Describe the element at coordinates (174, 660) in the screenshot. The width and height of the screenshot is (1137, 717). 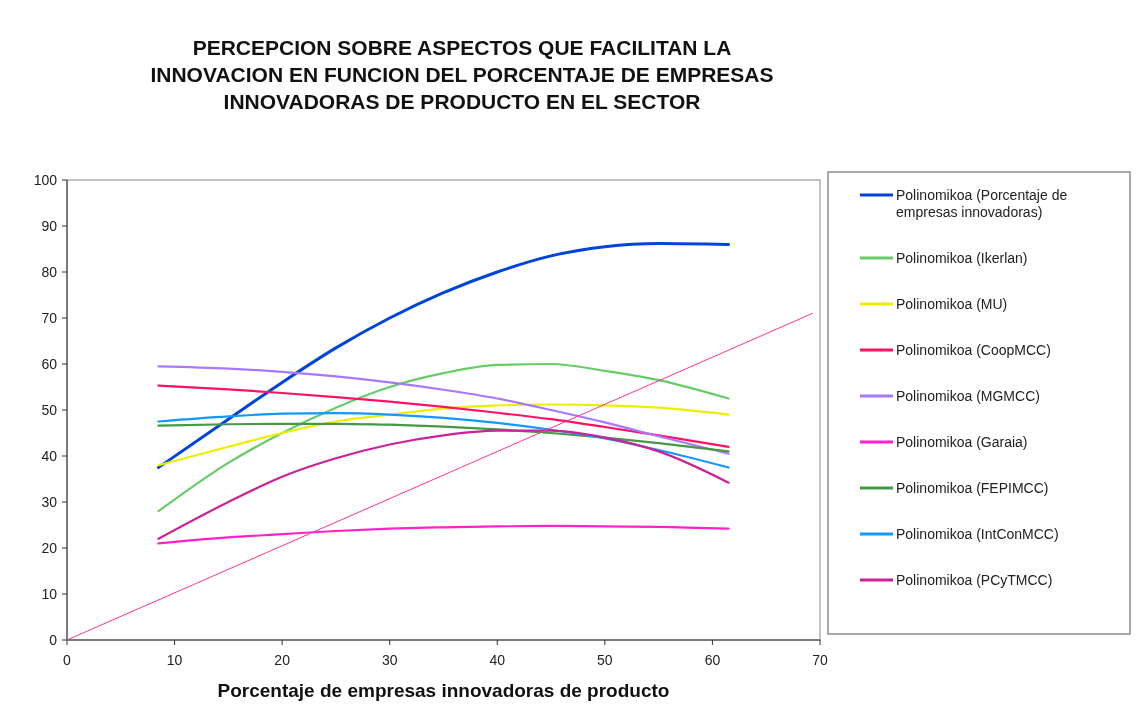
I see `x-tick-label: 10` at that location.